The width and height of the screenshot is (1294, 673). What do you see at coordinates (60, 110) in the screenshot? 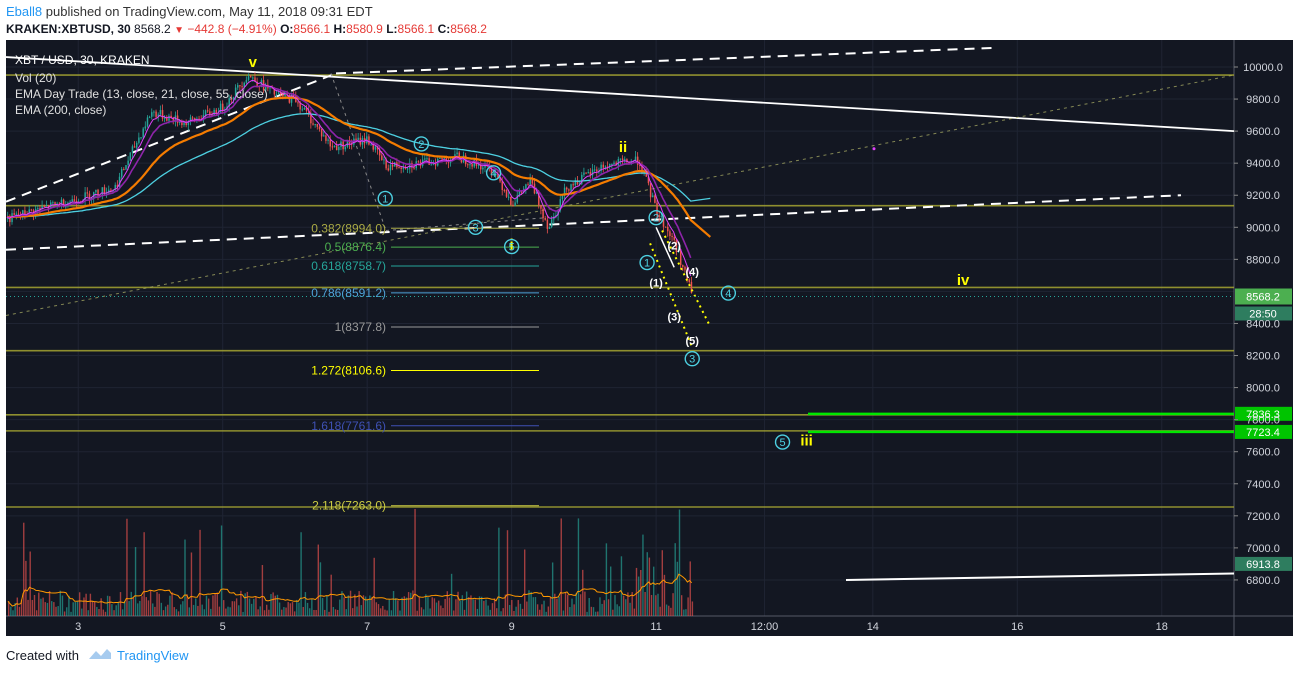
I see `legend-item: EMA (200, close)` at bounding box center [60, 110].